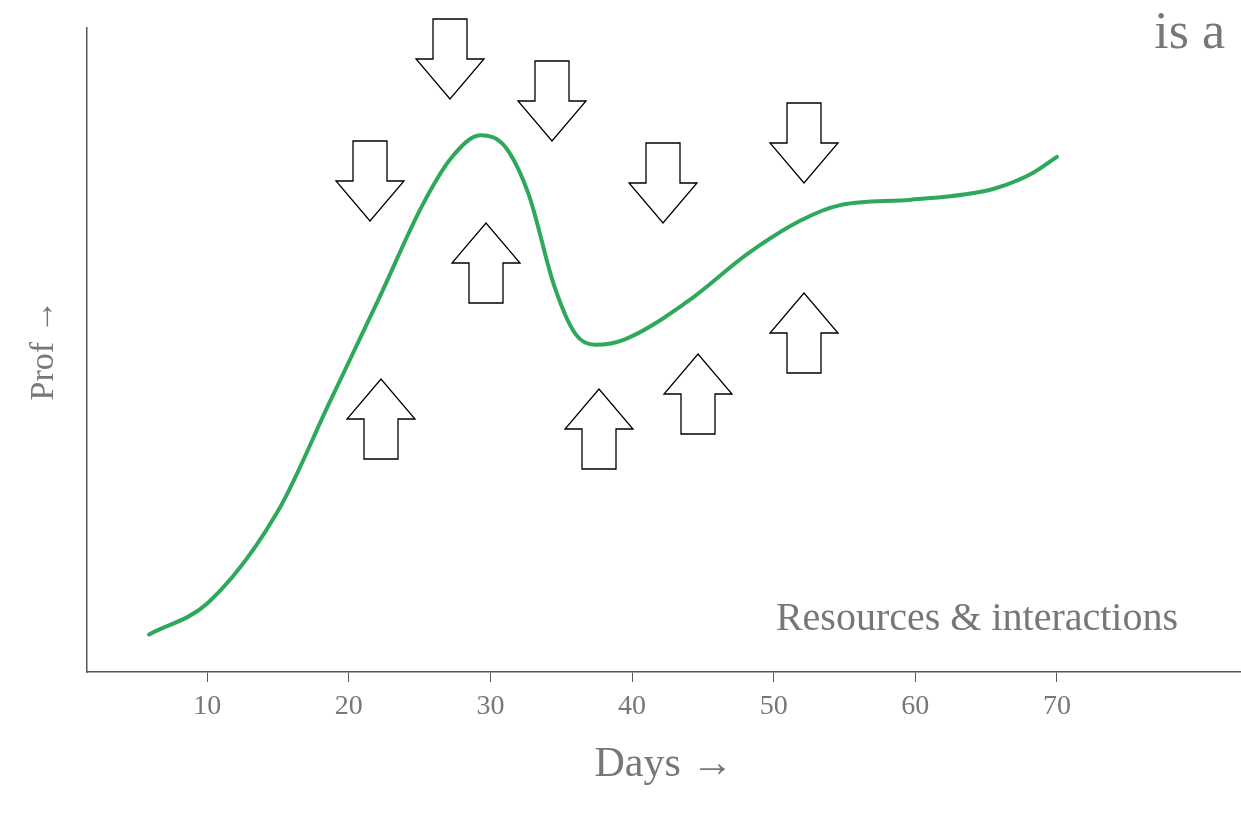 The height and width of the screenshot is (834, 1241). Describe the element at coordinates (632, 705) in the screenshot. I see `x-tick-label: 40` at that location.